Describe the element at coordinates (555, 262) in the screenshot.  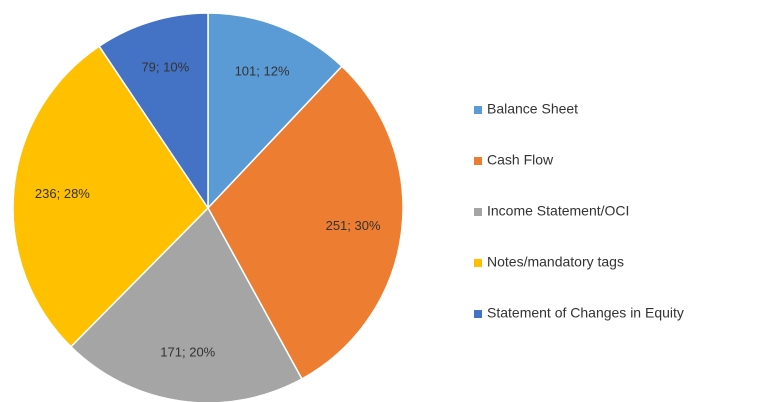
I see `legend-label: Notes/mandatory tags` at that location.